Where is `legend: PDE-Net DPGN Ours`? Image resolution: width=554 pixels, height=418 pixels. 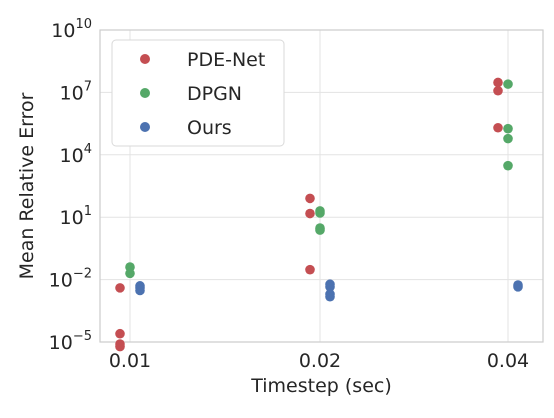 legend: PDE-Net DPGN Ours is located at coordinates (198, 93).